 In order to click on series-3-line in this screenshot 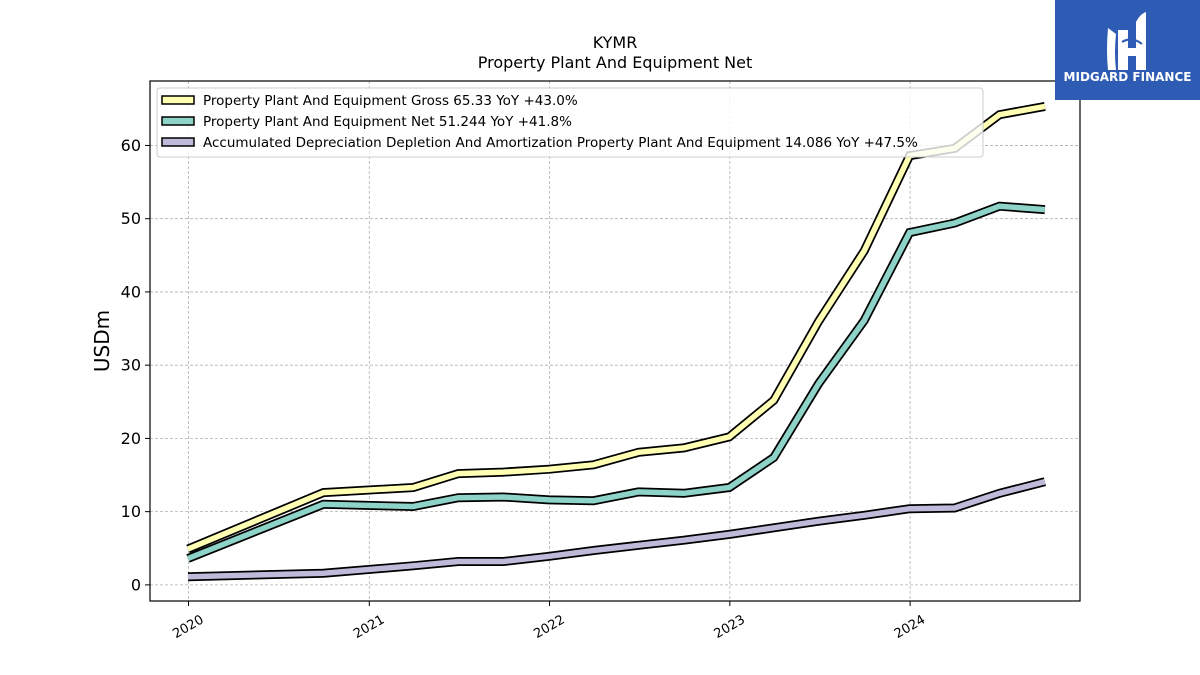, I will do `click(617, 529)`.